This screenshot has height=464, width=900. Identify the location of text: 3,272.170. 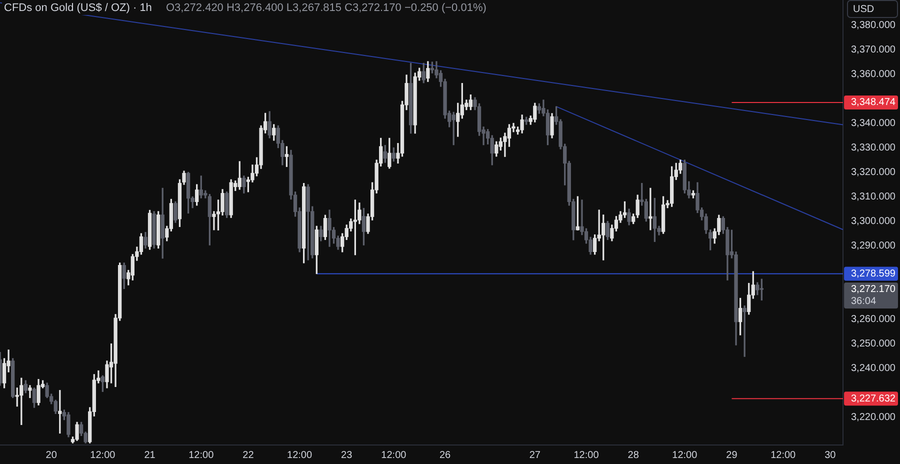
(873, 290).